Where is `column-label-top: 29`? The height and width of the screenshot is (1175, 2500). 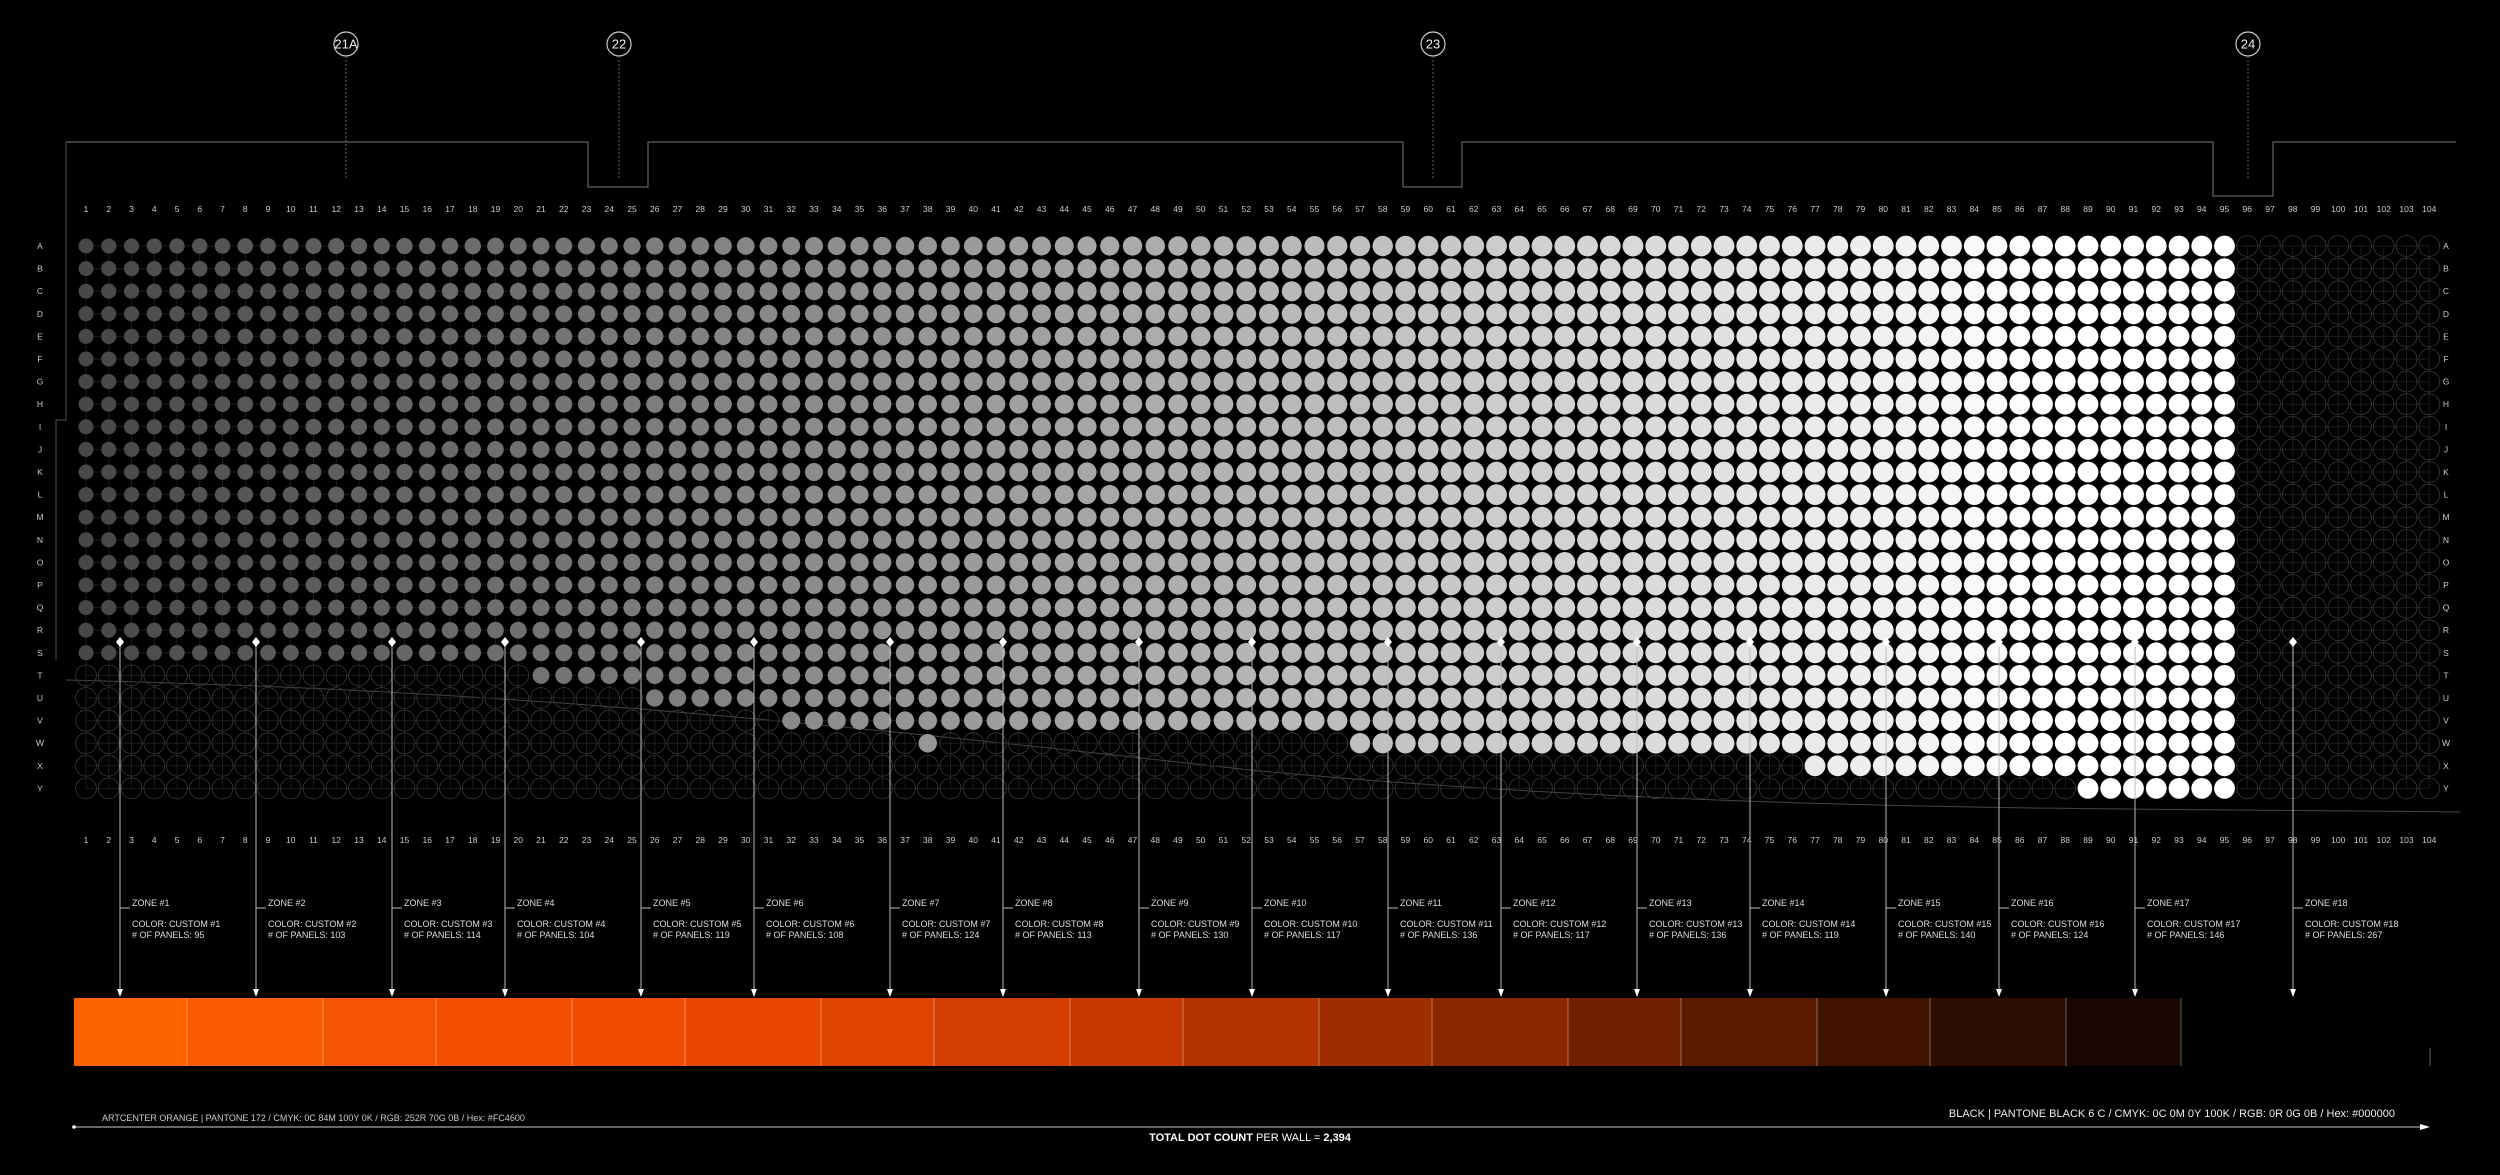 column-label-top: 29 is located at coordinates (723, 209).